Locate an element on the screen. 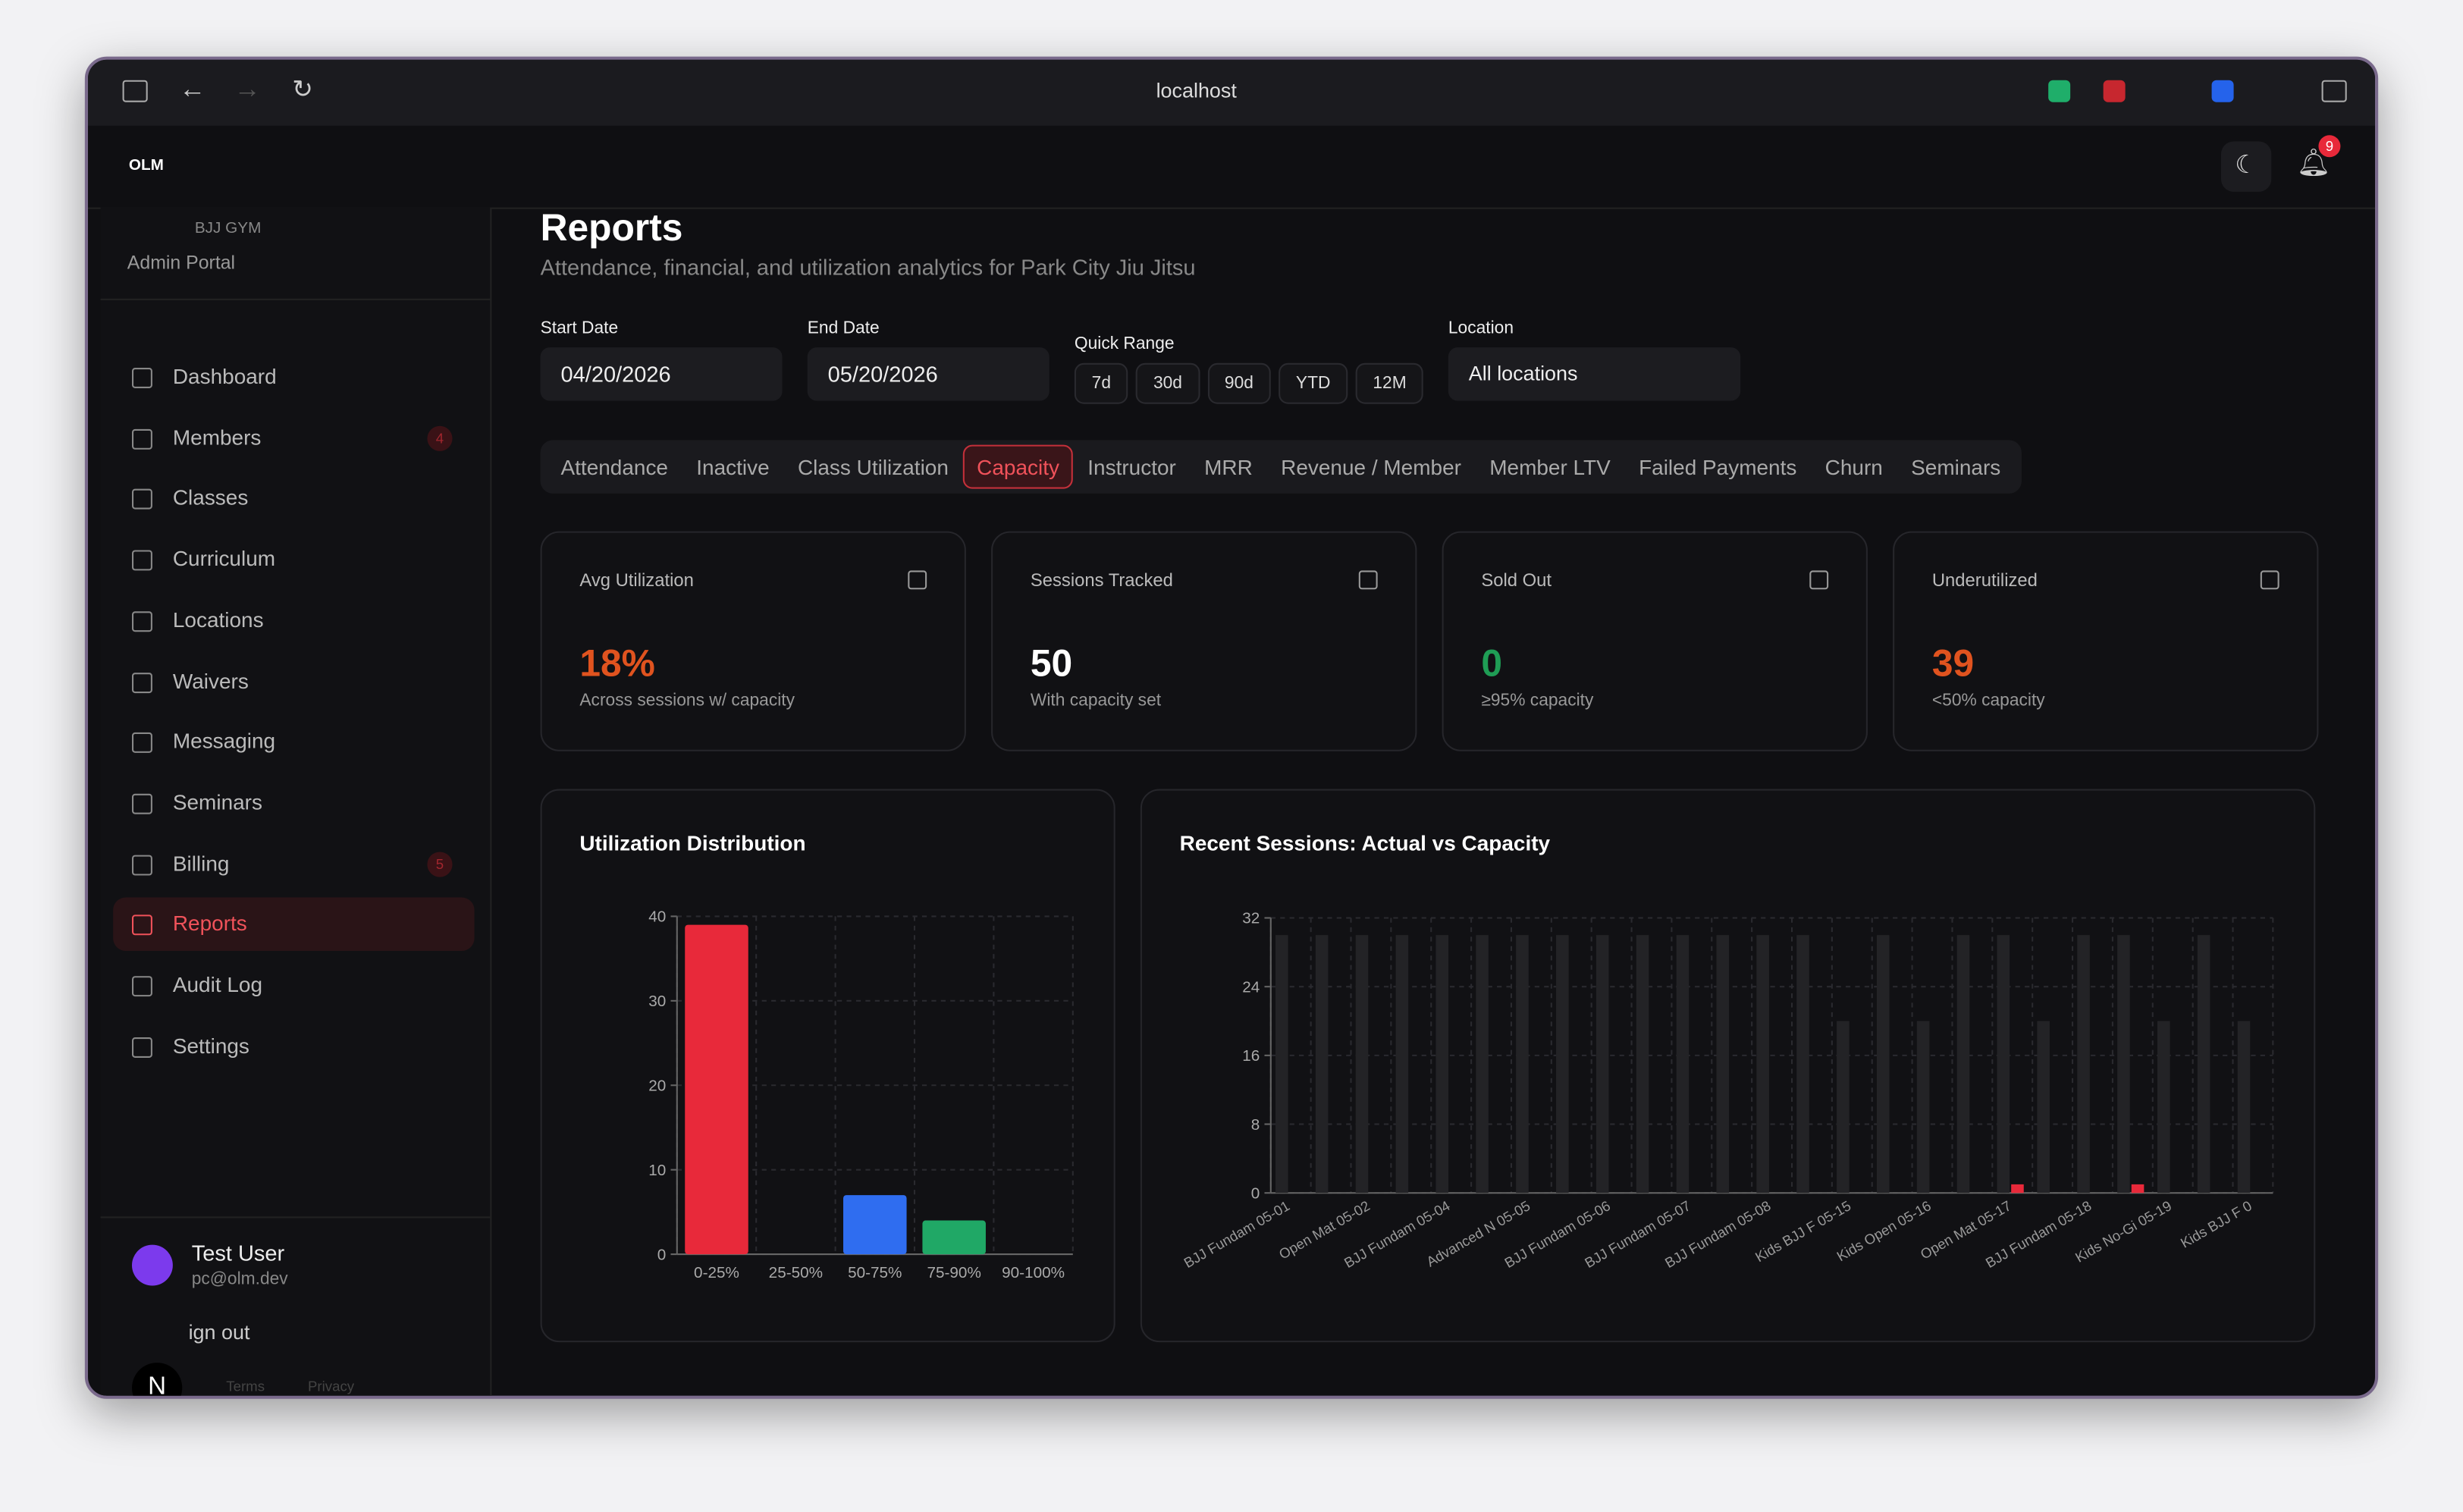 Image resolution: width=2463 pixels, height=1512 pixels. terms-link: Terms is located at coordinates (245, 1386).